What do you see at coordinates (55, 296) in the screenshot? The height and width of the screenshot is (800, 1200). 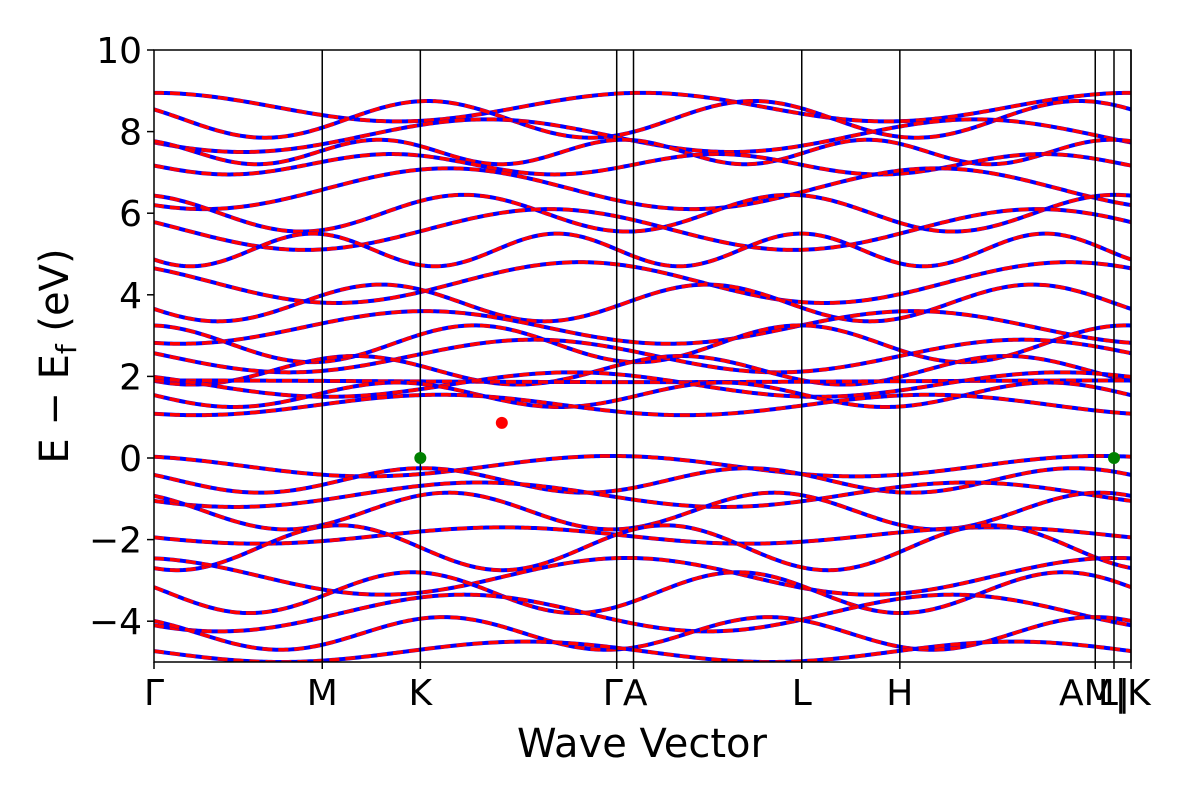 I see `y-axis-label-unit: (eV)` at bounding box center [55, 296].